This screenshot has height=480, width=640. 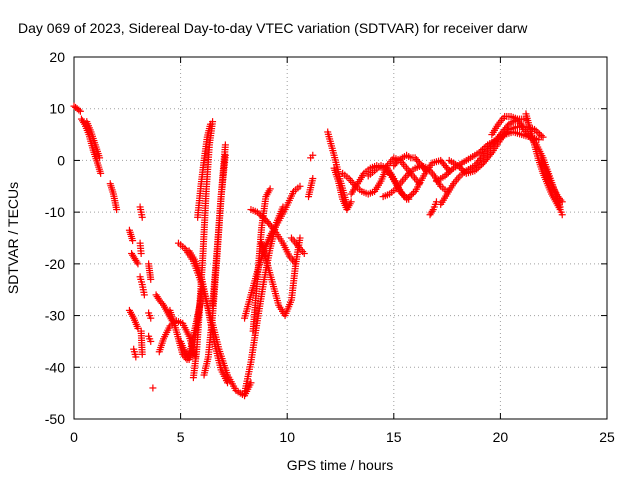 What do you see at coordinates (55, 367) in the screenshot?
I see `y-tick-label: -40` at bounding box center [55, 367].